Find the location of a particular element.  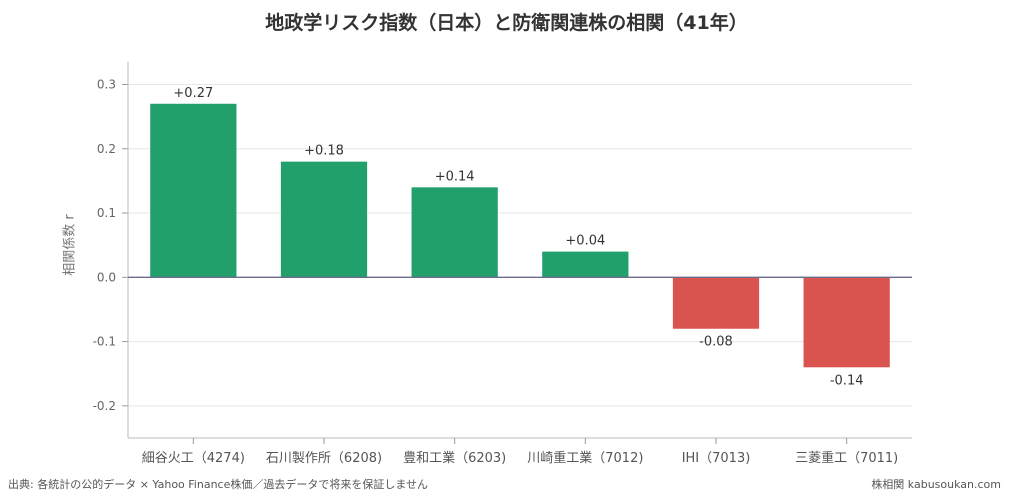

data-label: +0.14 is located at coordinates (455, 176).